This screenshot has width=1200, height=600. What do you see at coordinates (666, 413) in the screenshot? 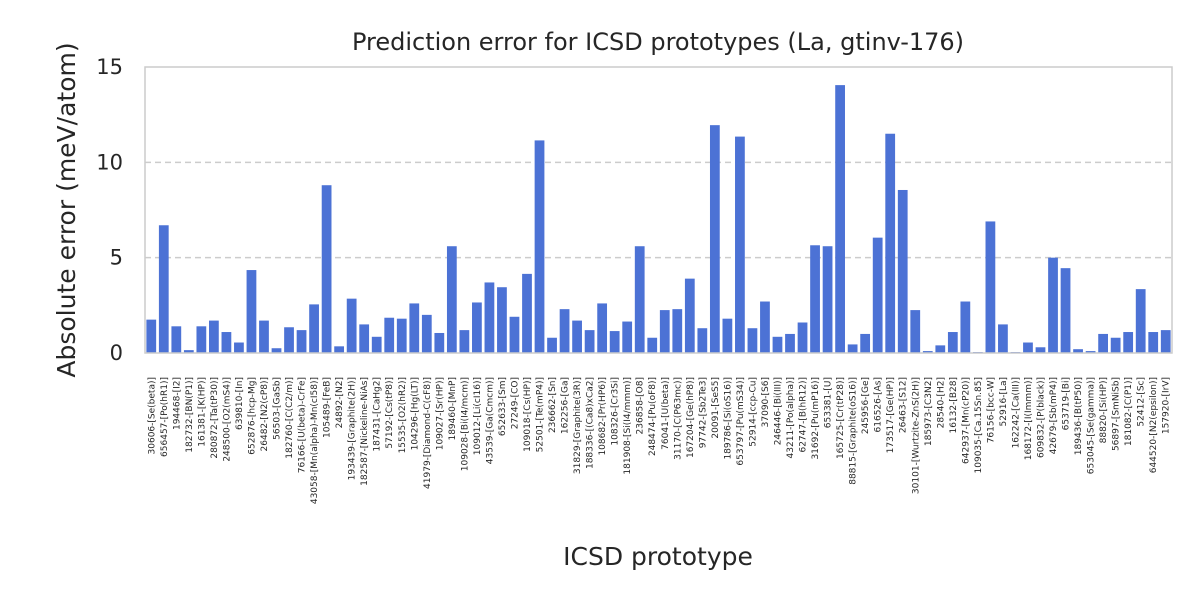
I see `x-tick-label: 76041-[U(beta)]` at bounding box center [666, 413].